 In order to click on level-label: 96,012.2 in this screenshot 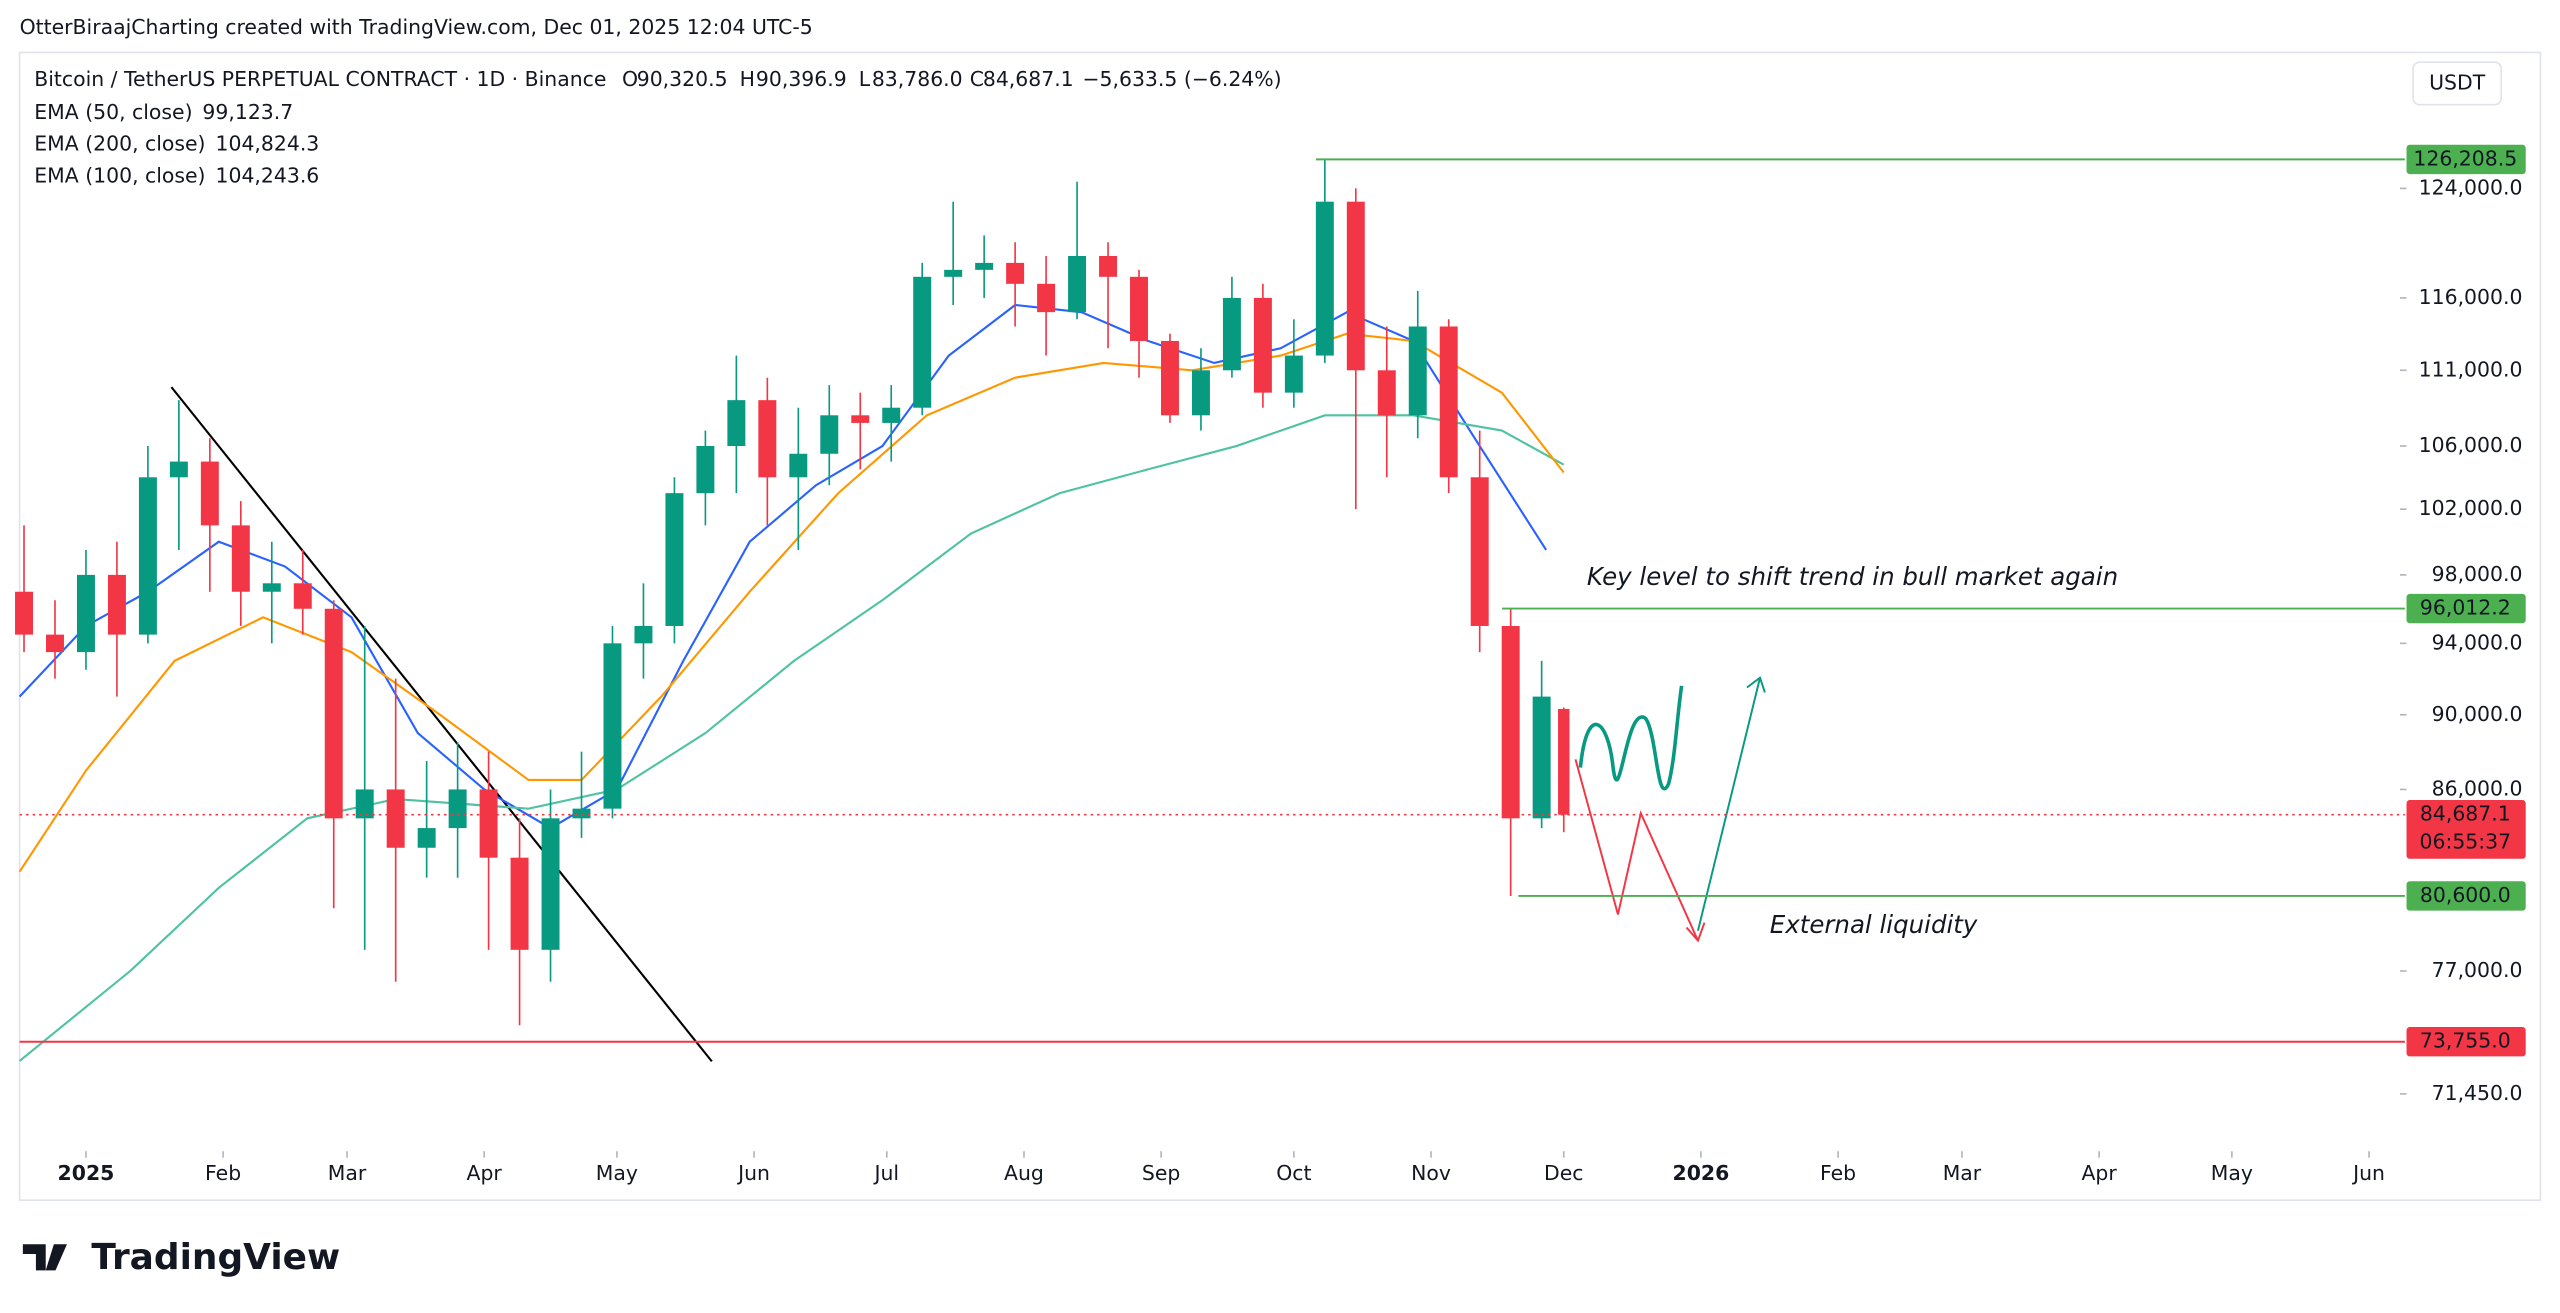, I will do `click(2465, 608)`.